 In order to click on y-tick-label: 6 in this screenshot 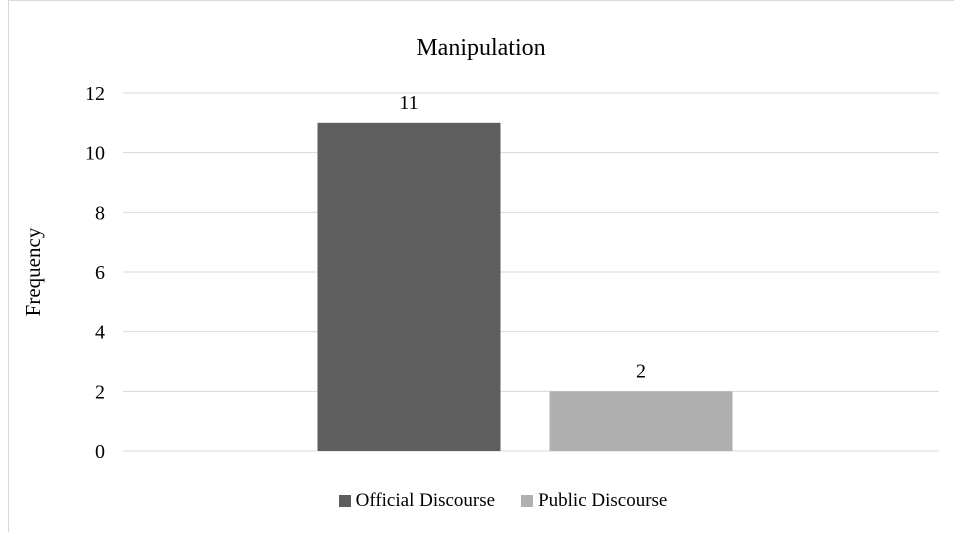, I will do `click(100, 273)`.